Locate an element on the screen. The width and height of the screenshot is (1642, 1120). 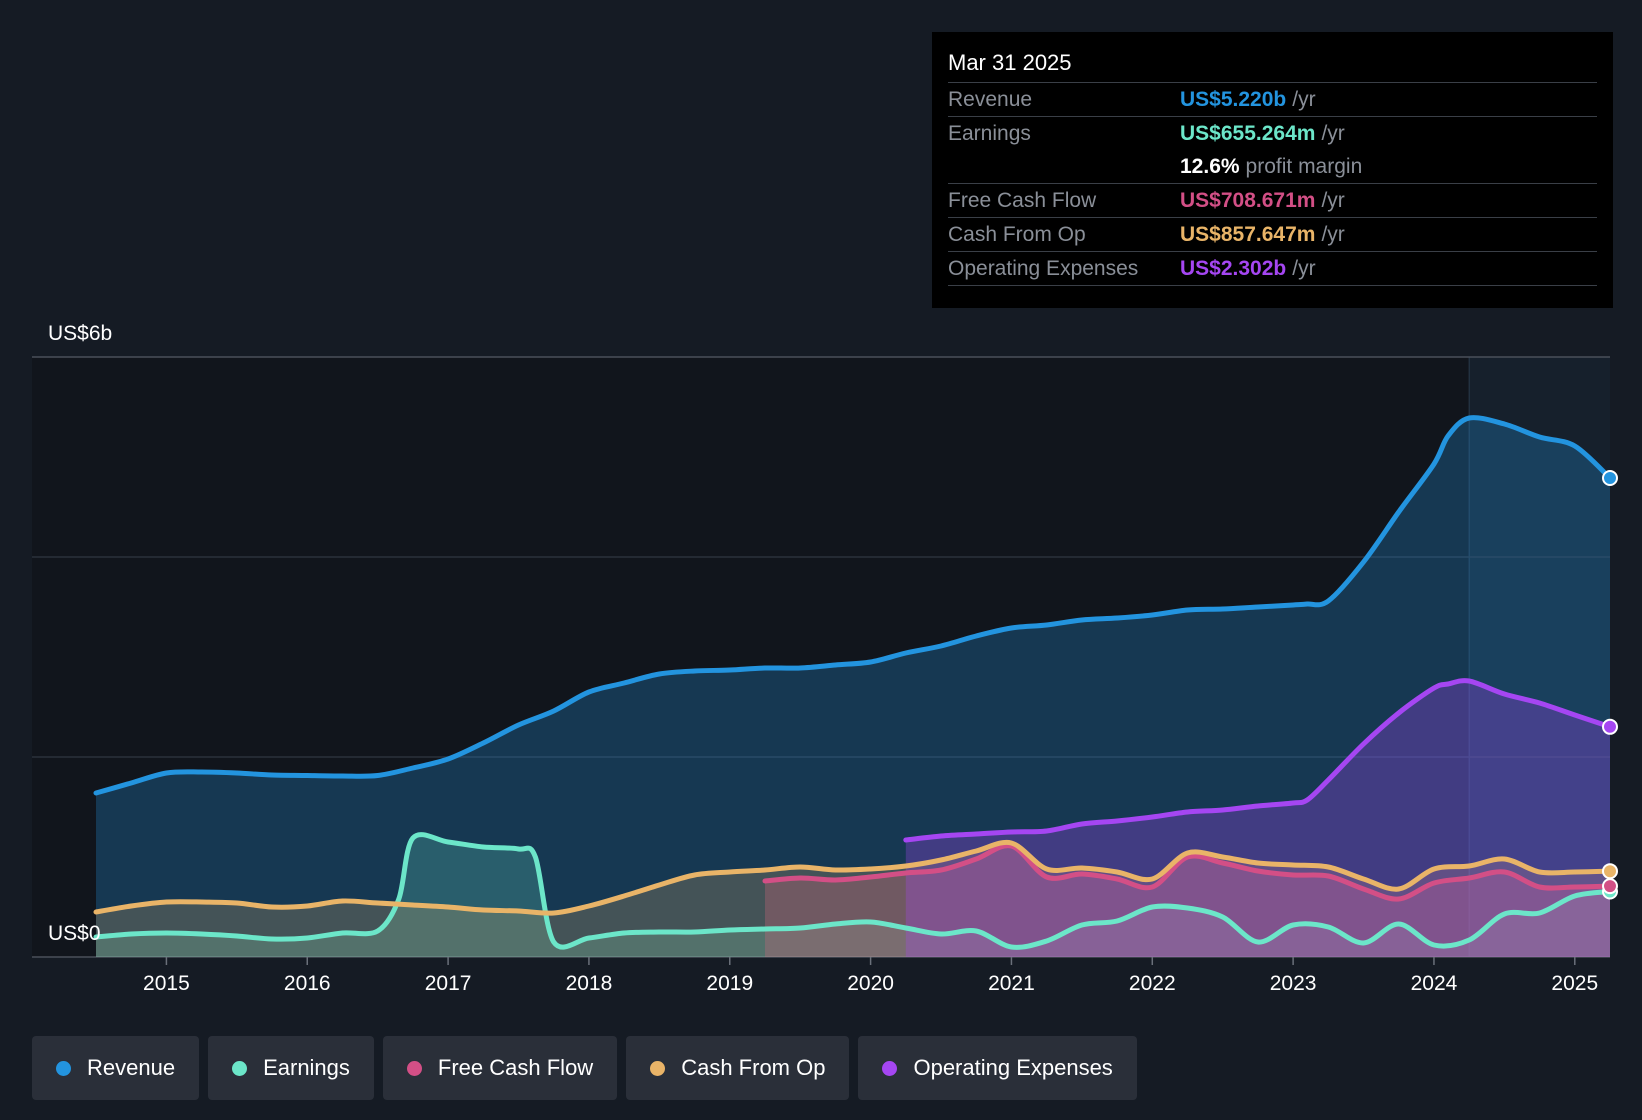
cash-from-op-dot-icon is located at coordinates (658, 1068).